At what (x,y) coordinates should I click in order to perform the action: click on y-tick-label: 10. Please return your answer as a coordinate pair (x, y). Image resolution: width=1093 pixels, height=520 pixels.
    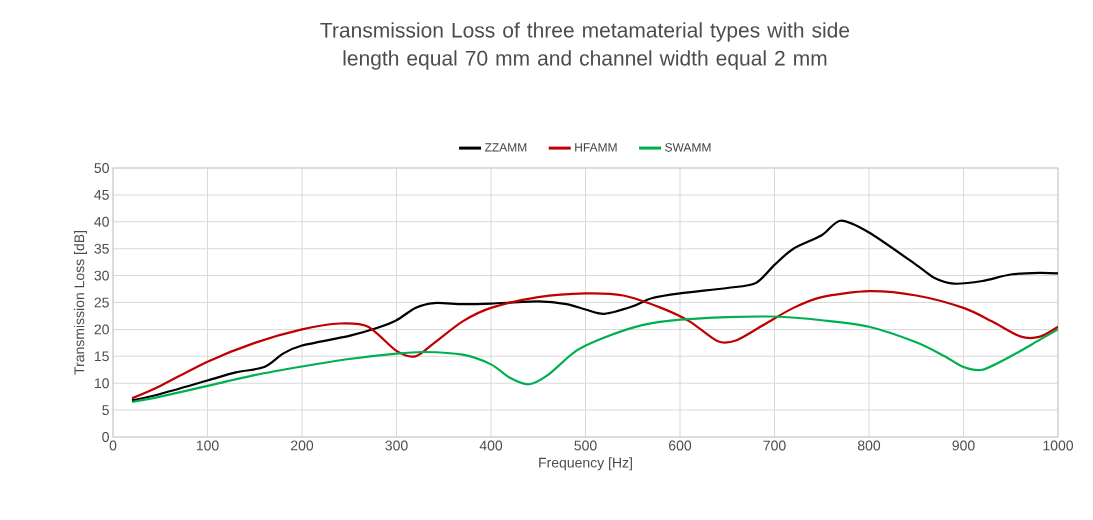
    Looking at the image, I should click on (101, 383).